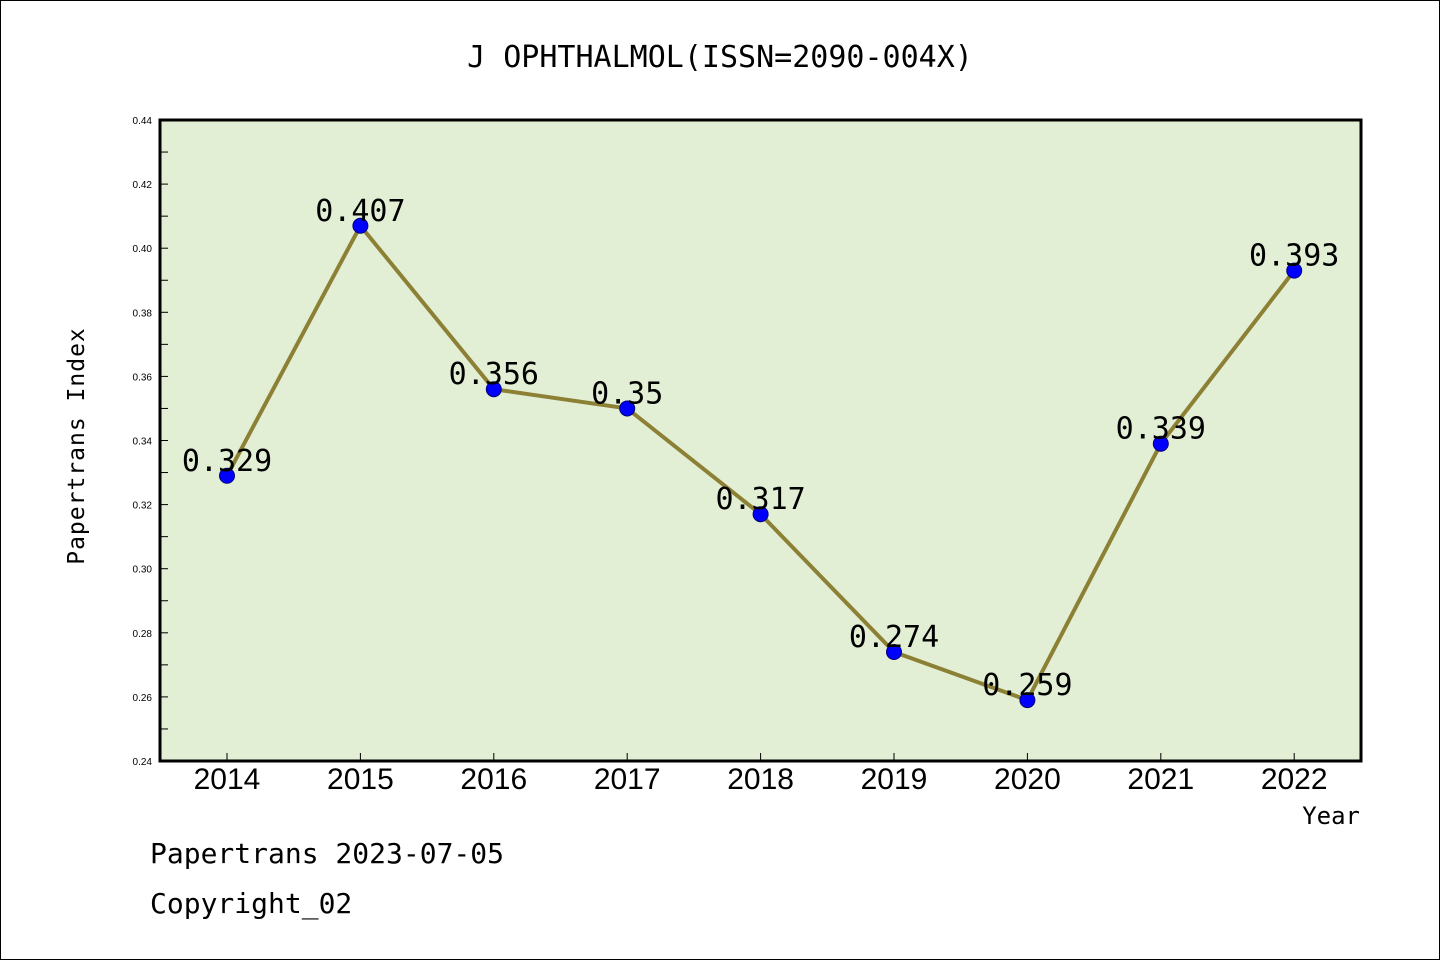  Describe the element at coordinates (720, 57) in the screenshot. I see `chart-title: J OPHTHALMOL(ISSN=2090-004X)` at that location.